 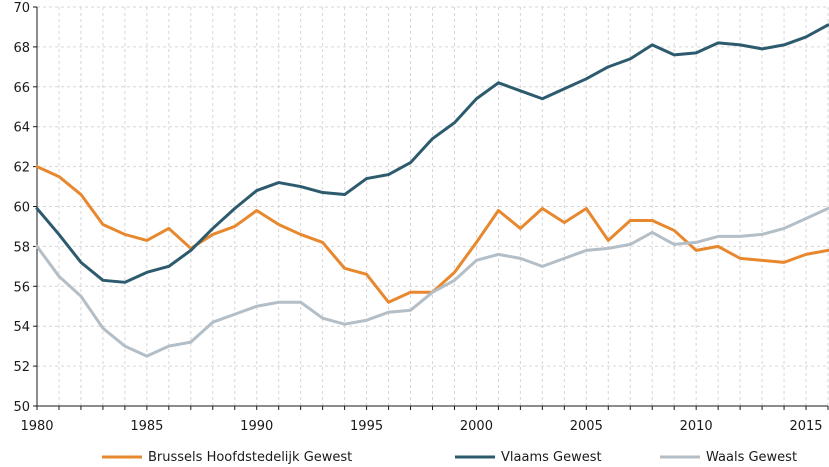 I want to click on y-tick-label: 64, so click(x=21, y=128).